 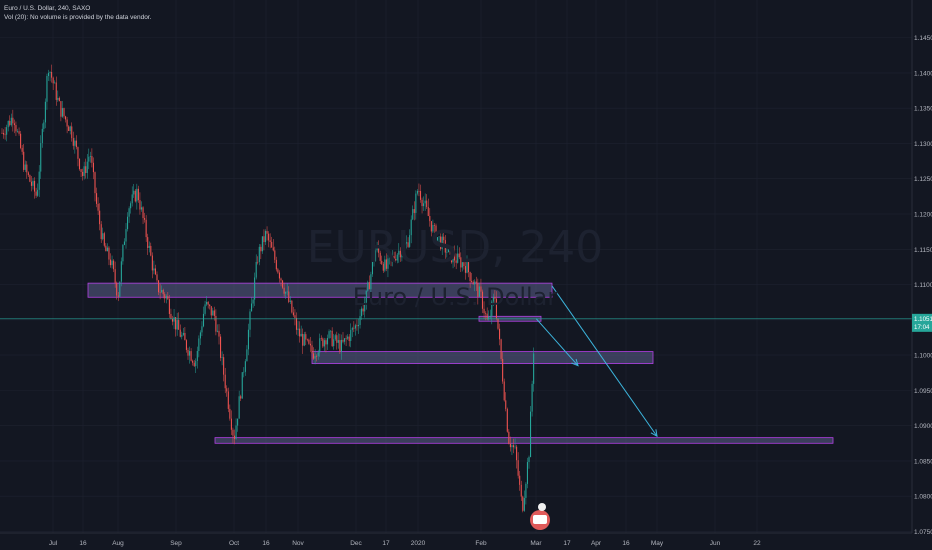 I want to click on time-tick-label: Jul, so click(x=53, y=543).